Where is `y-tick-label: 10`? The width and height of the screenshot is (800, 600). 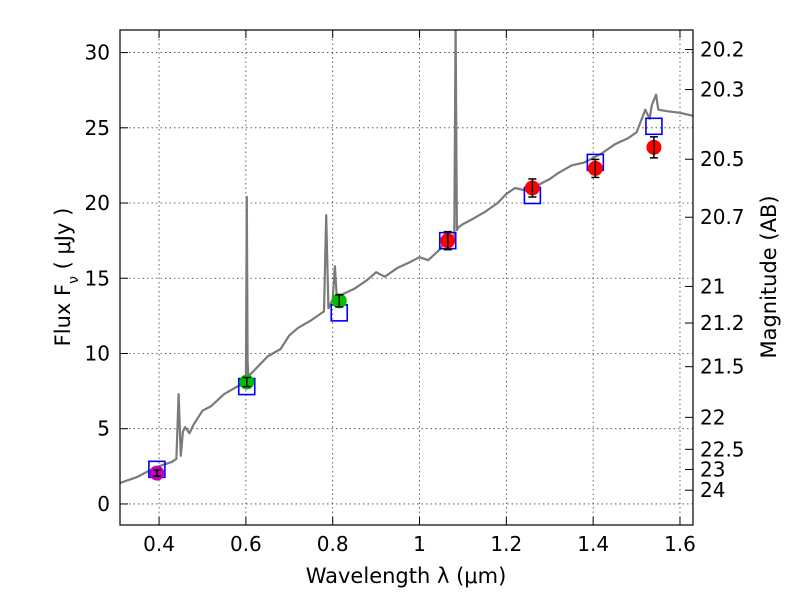
y-tick-label: 10 is located at coordinates (97, 353).